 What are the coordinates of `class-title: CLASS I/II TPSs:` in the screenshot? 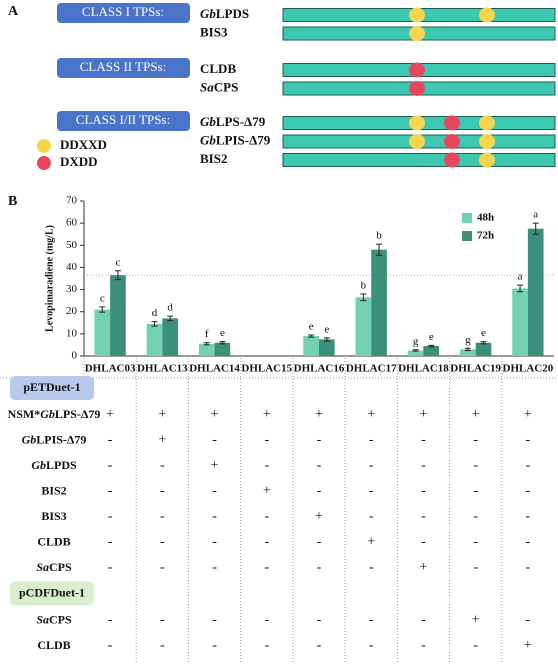 It's located at (123, 119).